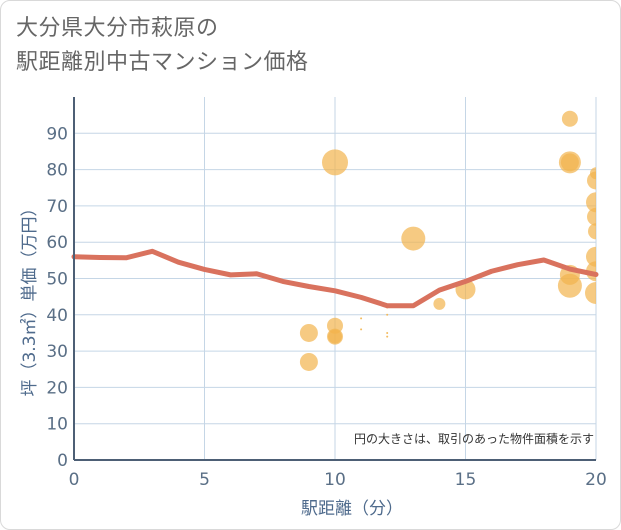  What do you see at coordinates (474, 438) in the screenshot?
I see `size-legend-note: 円の大きさは、取引のあった物件面積を示す` at bounding box center [474, 438].